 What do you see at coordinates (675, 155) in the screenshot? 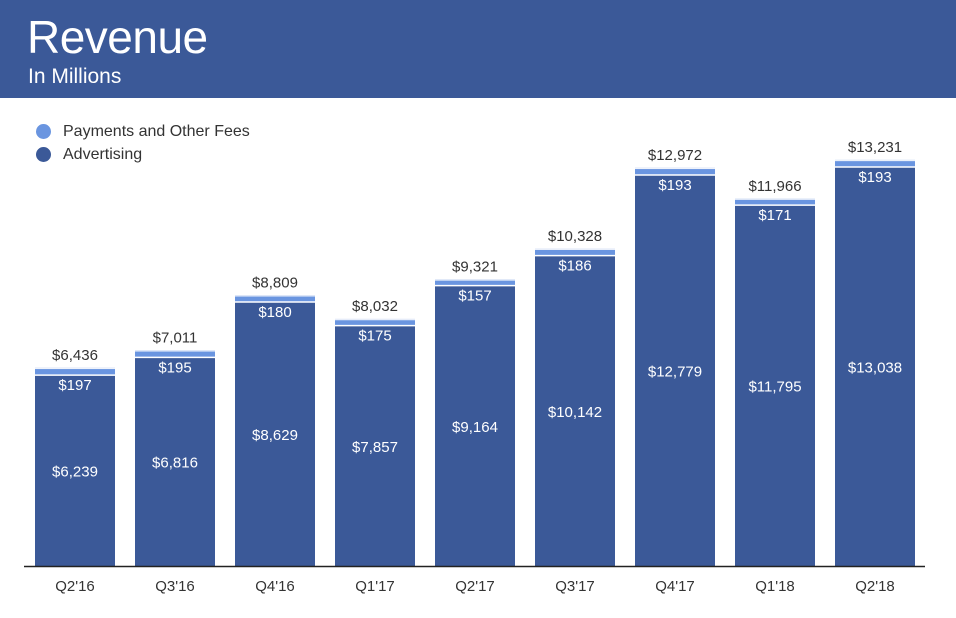
I see `total-label: $12,972` at bounding box center [675, 155].